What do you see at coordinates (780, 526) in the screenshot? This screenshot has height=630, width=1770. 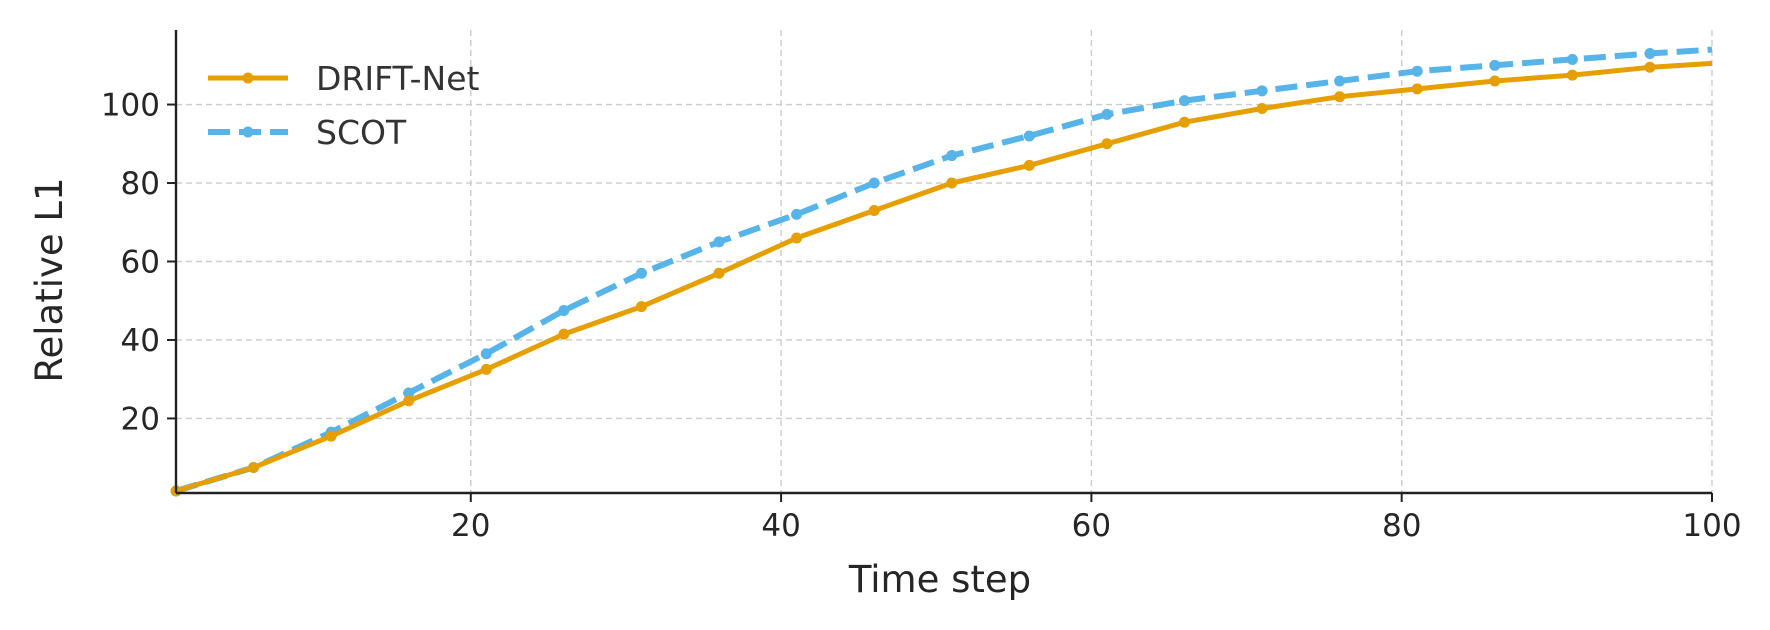 I see `x-tick-label: 40` at bounding box center [780, 526].